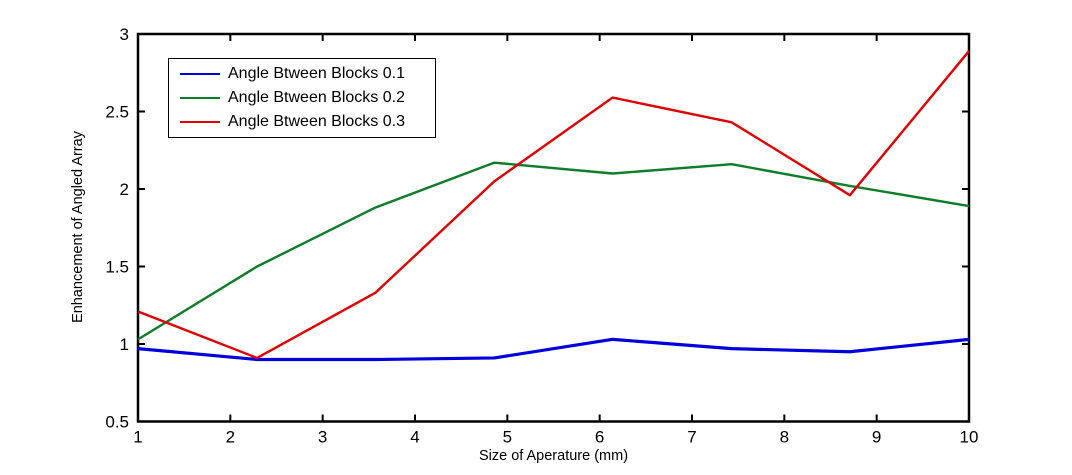 The width and height of the screenshot is (1072, 475). Describe the element at coordinates (784, 437) in the screenshot. I see `x-tick-label: 8` at that location.